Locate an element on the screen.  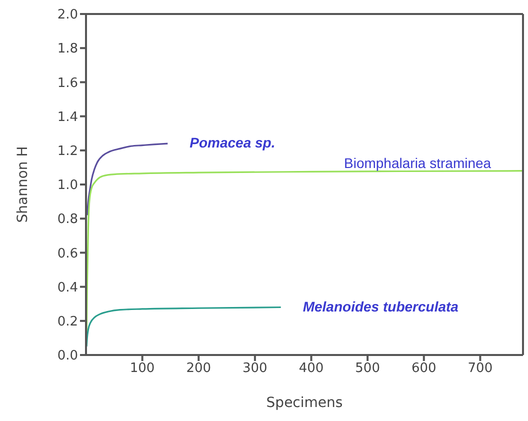
series-label: Biomphalaria straminea is located at coordinates (418, 162).